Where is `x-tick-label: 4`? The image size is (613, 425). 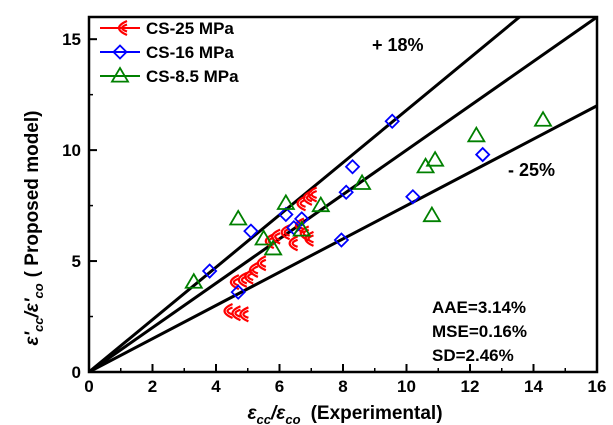 x-tick-label: 4 is located at coordinates (216, 386).